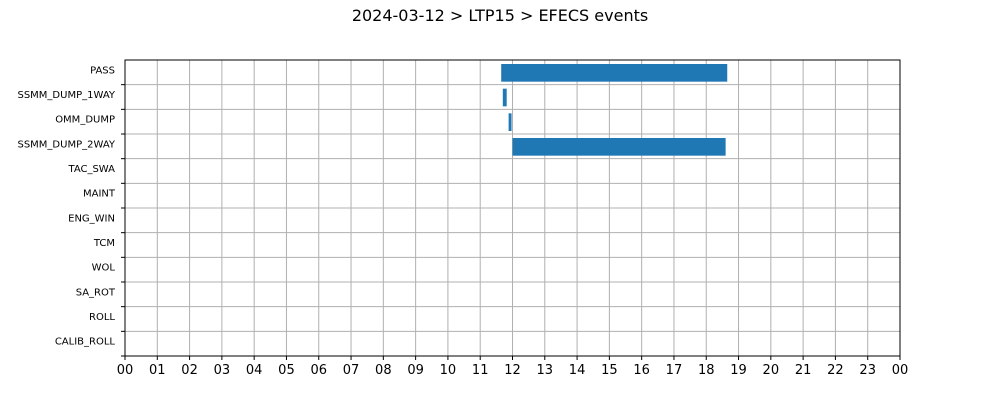 Image resolution: width=1000 pixels, height=400 pixels. I want to click on y-tick-label: CALIB_ROLL, so click(85, 342).